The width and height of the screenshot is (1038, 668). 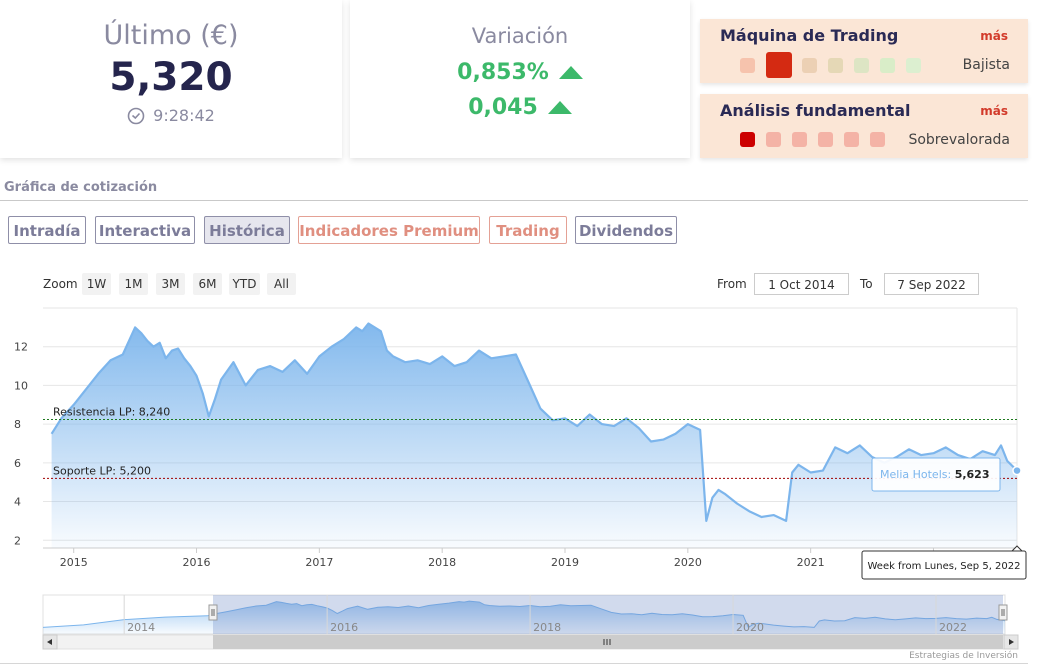 I want to click on navigator-label: 2022, so click(x=953, y=627).